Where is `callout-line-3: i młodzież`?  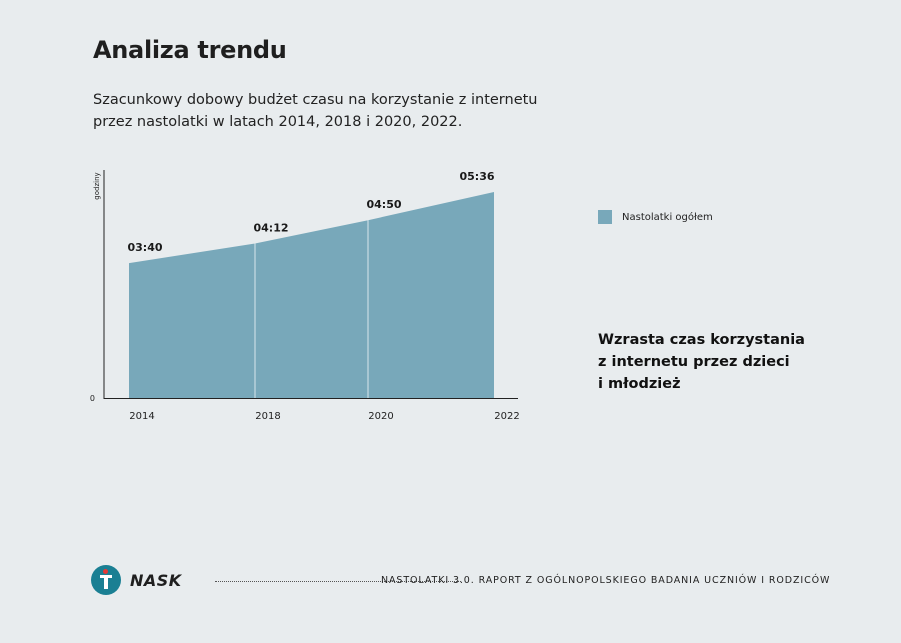
callout-line-3: i młodzież is located at coordinates (639, 384).